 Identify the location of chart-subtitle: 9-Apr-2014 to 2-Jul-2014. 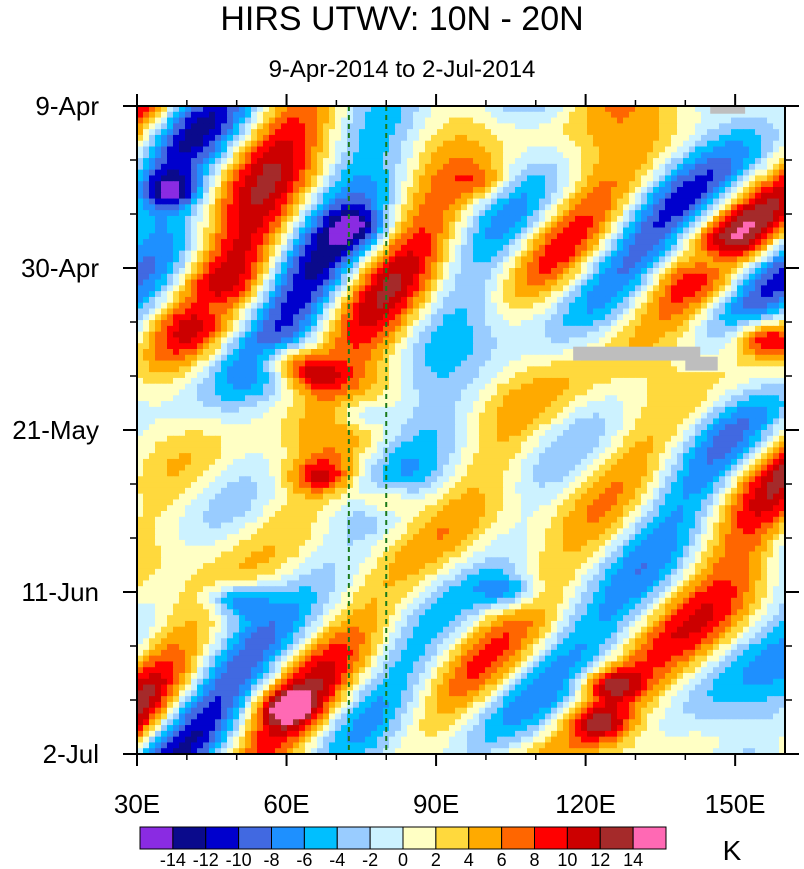
(402, 69).